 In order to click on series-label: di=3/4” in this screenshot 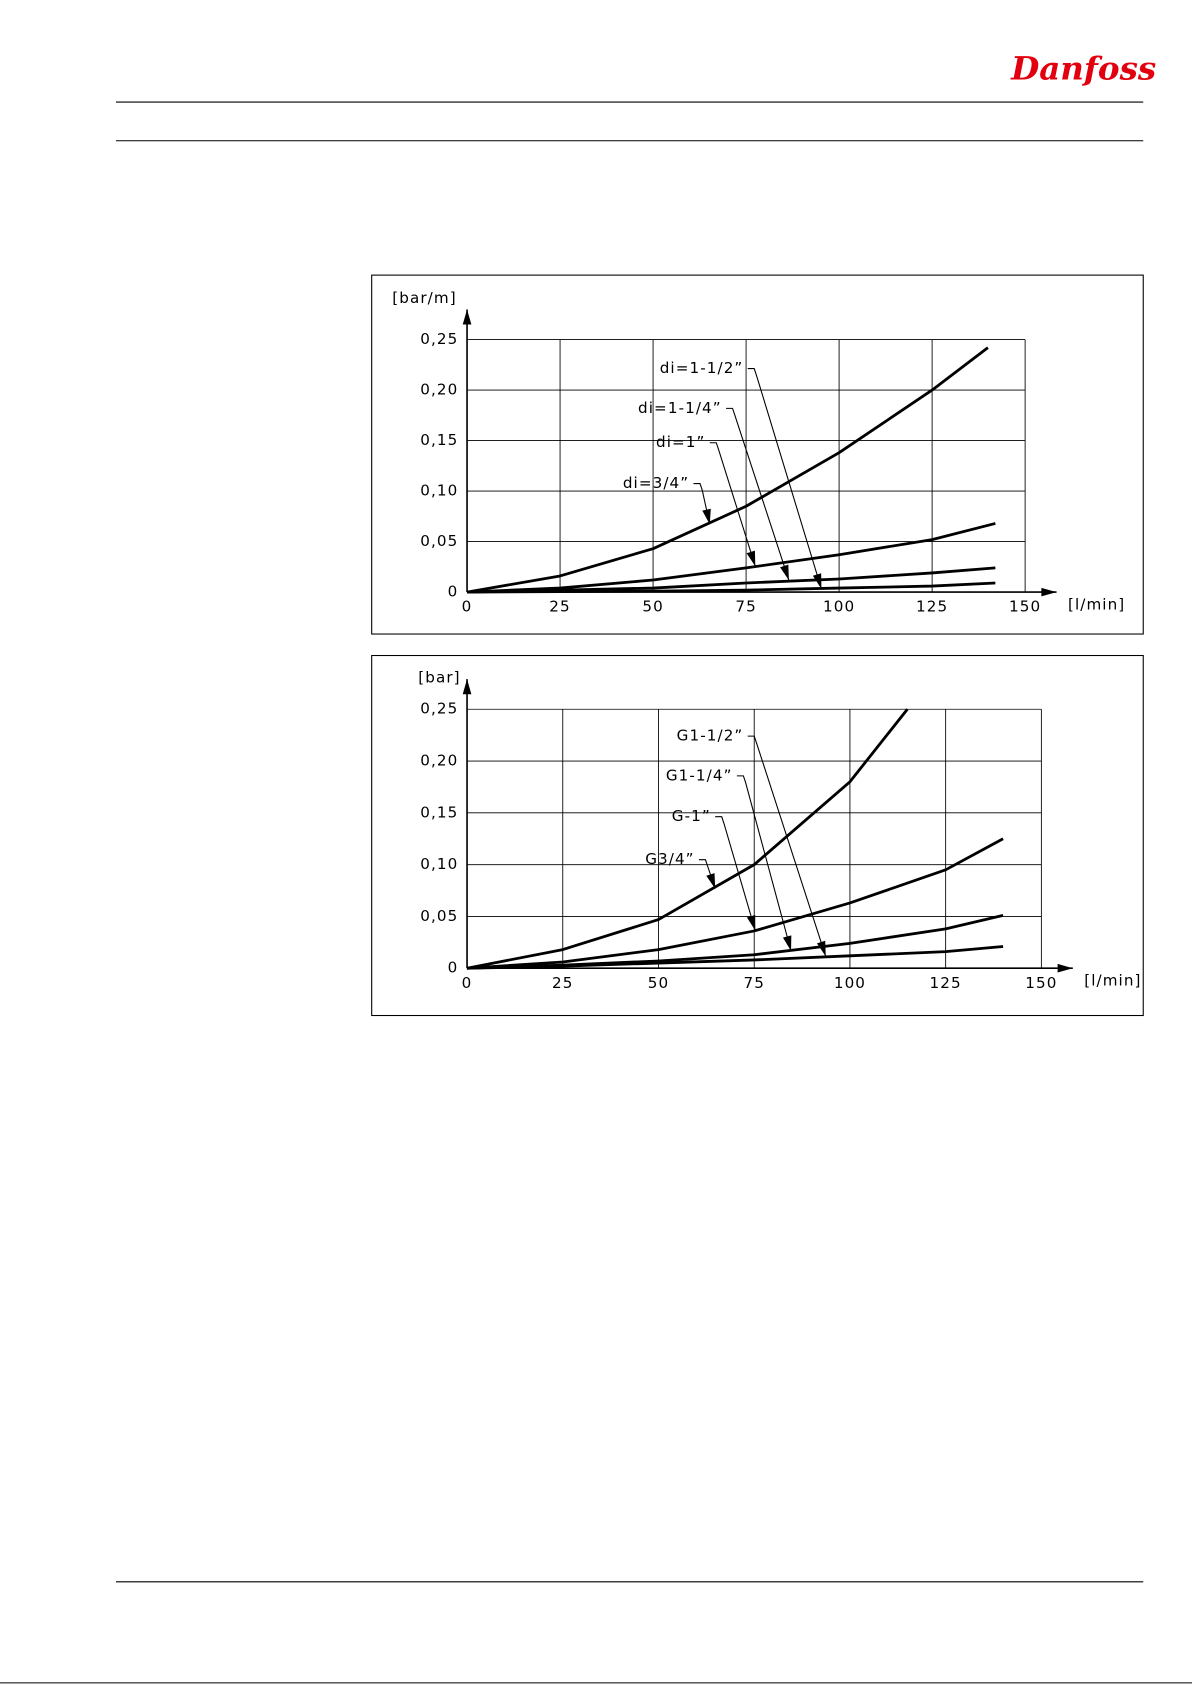, I will do `click(656, 483)`.